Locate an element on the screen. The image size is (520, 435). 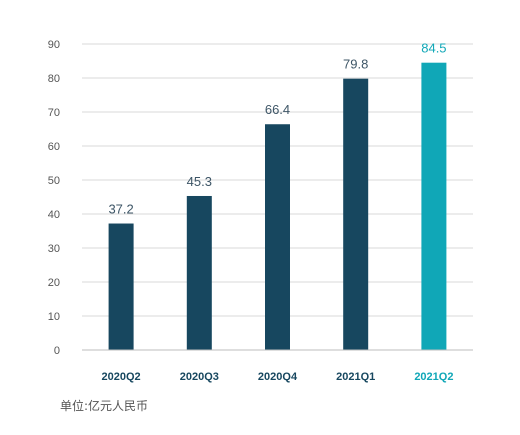
x-tick-label: 2020Q2 is located at coordinates (121, 377).